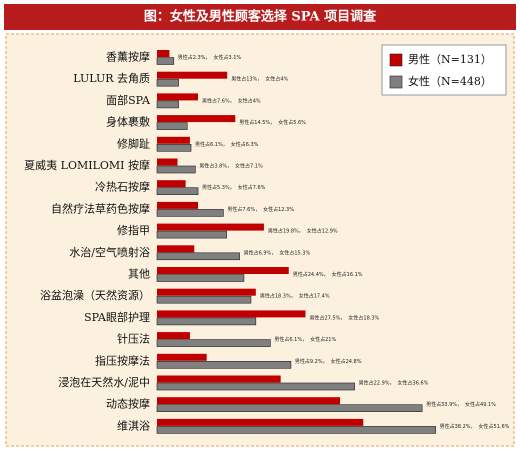  I want to click on value-label: 男性占3.8%，, so click(215, 166).